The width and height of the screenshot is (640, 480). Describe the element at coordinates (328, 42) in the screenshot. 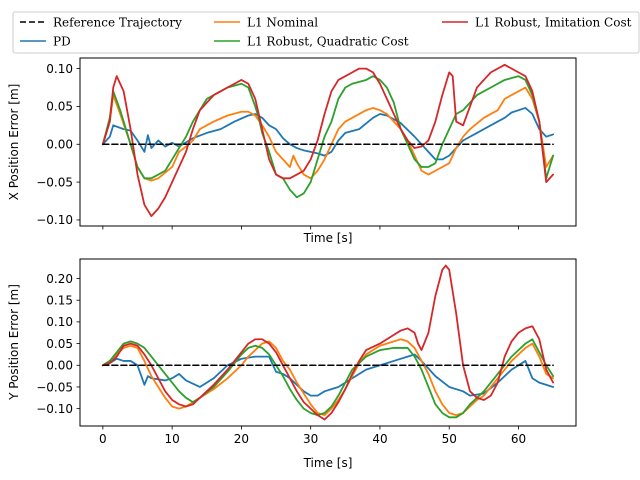

I see `legend-label-l1-robust-quadratic: L1 Robust, Quadratic Cost` at that location.